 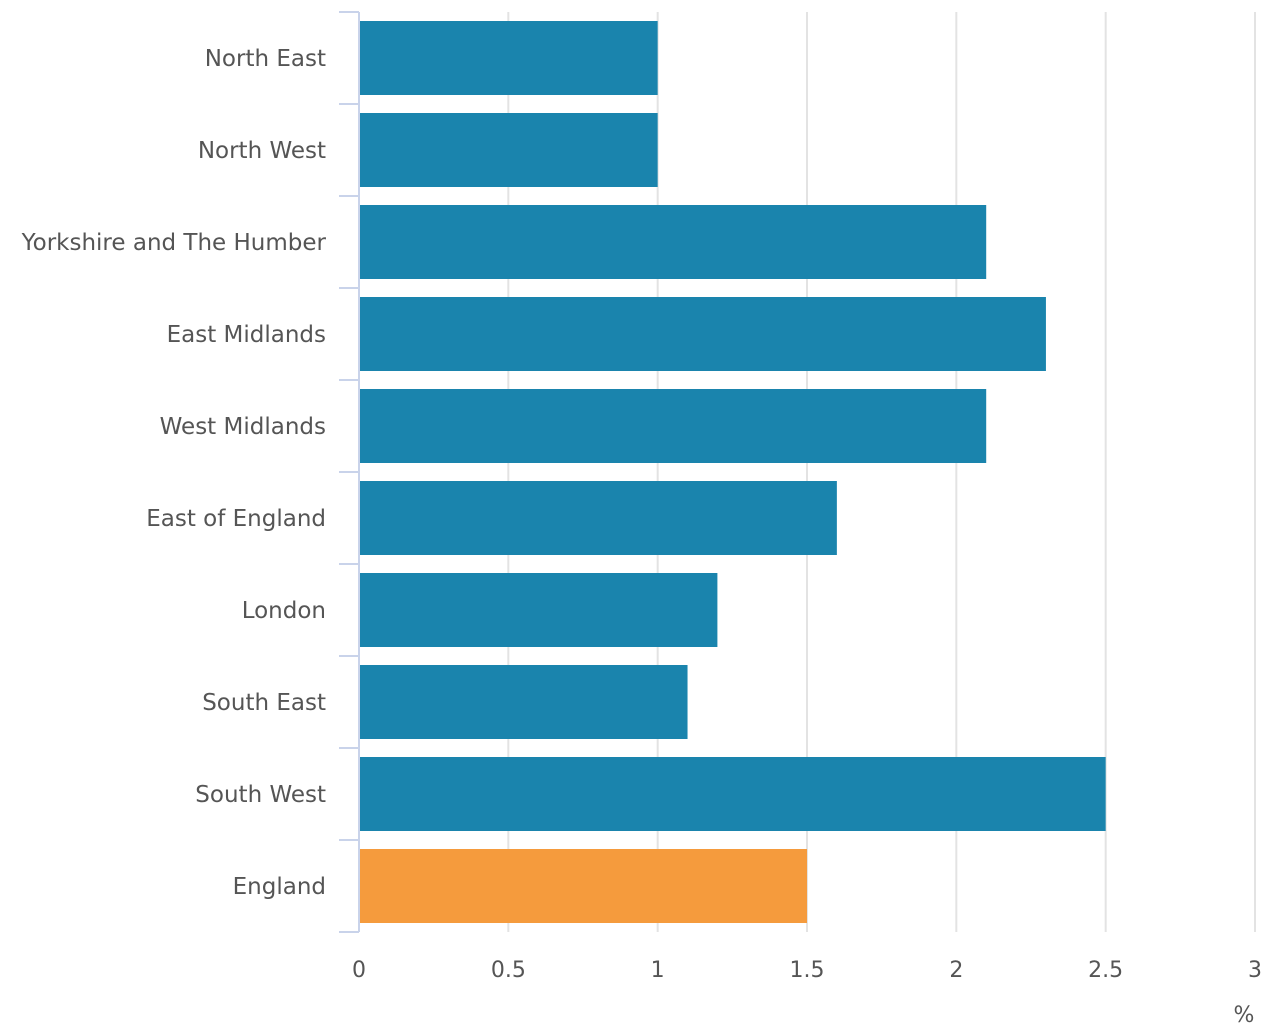 I want to click on bar-north-east, so click(x=509, y=58).